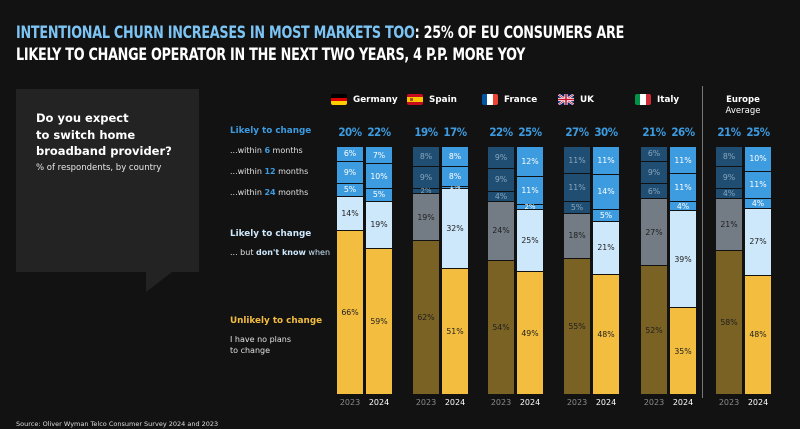  What do you see at coordinates (379, 320) in the screenshot?
I see `segment-unlikely: 59%` at bounding box center [379, 320].